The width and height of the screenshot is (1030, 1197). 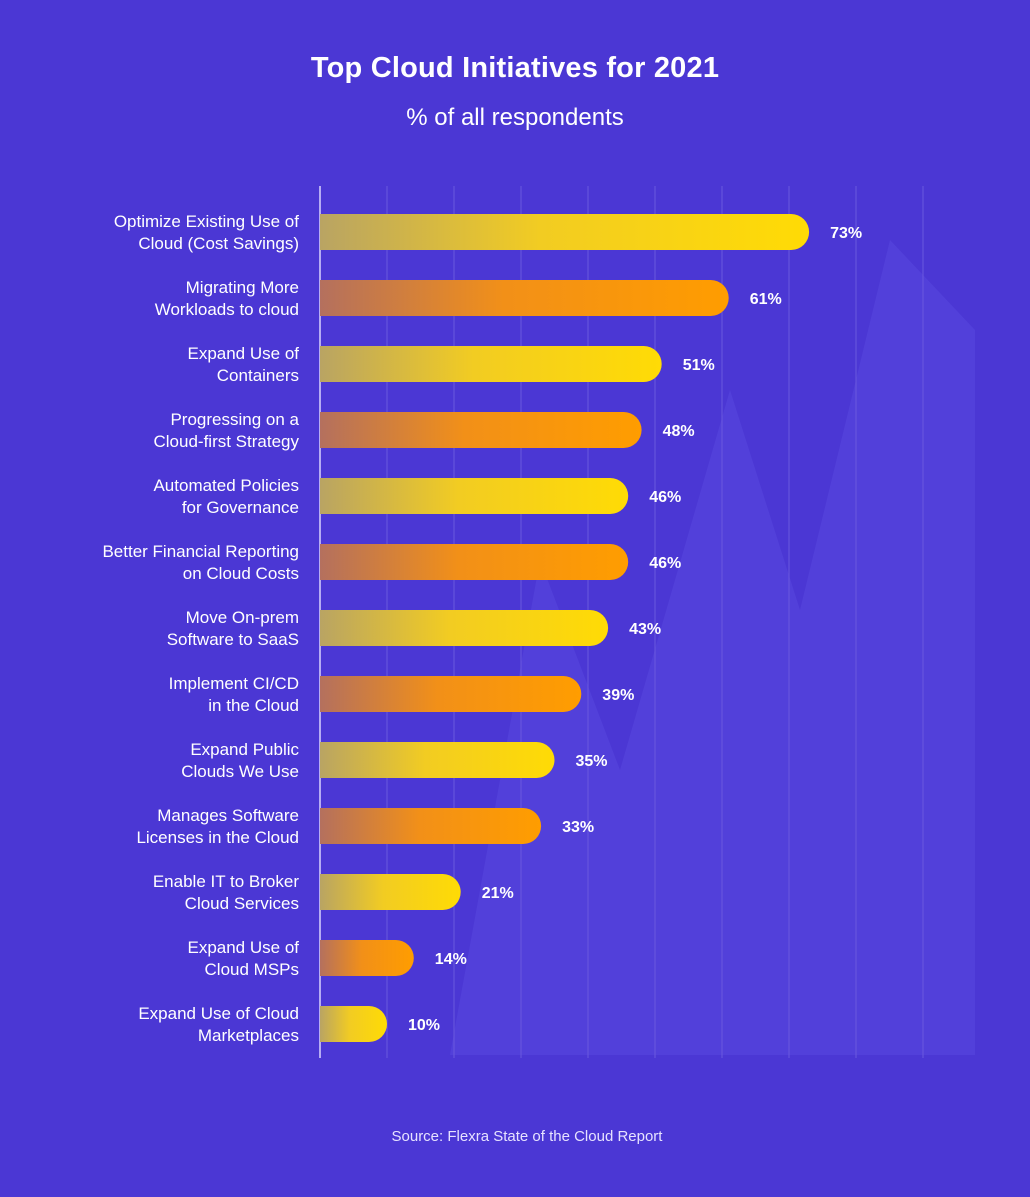 I want to click on category-label: for Governance, so click(x=240, y=507).